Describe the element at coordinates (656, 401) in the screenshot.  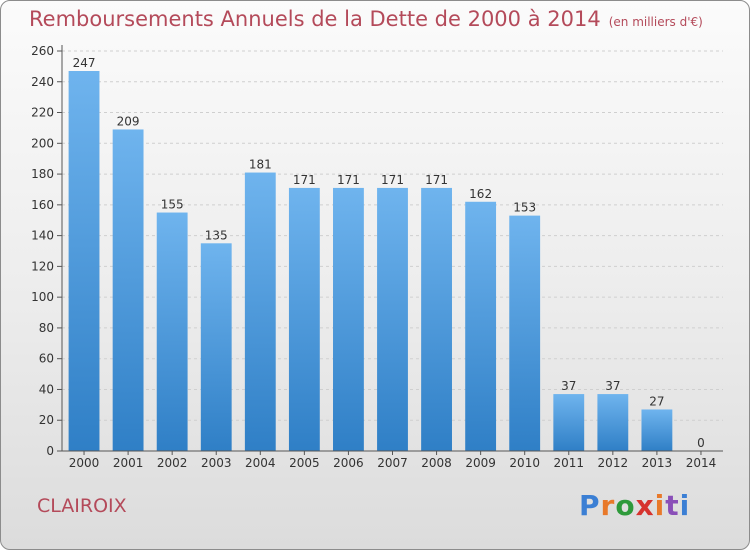
I see `data-label: 27` at that location.